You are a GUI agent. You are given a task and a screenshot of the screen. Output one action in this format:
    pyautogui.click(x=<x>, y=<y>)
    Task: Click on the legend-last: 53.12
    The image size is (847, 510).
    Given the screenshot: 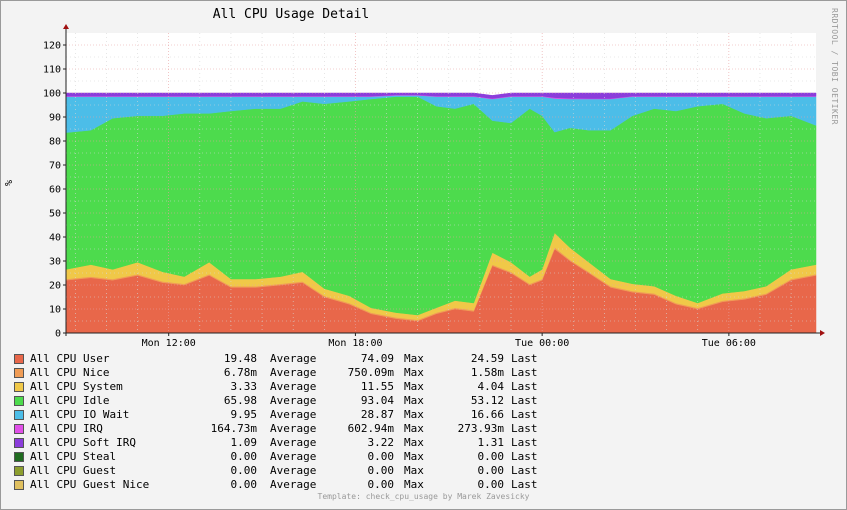 What is the action you would take?
    pyautogui.click(x=487, y=400)
    